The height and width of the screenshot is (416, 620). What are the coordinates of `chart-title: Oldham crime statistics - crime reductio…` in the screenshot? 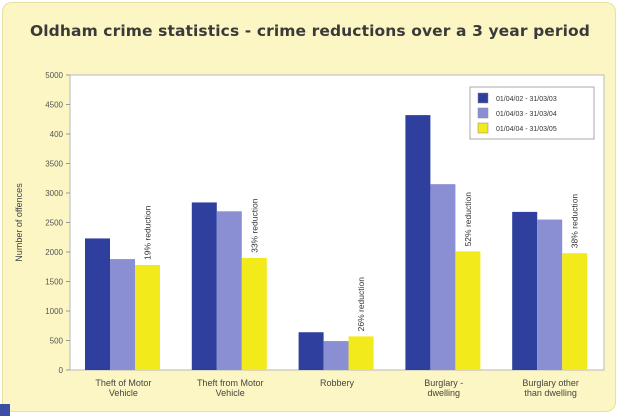 It's located at (309, 31).